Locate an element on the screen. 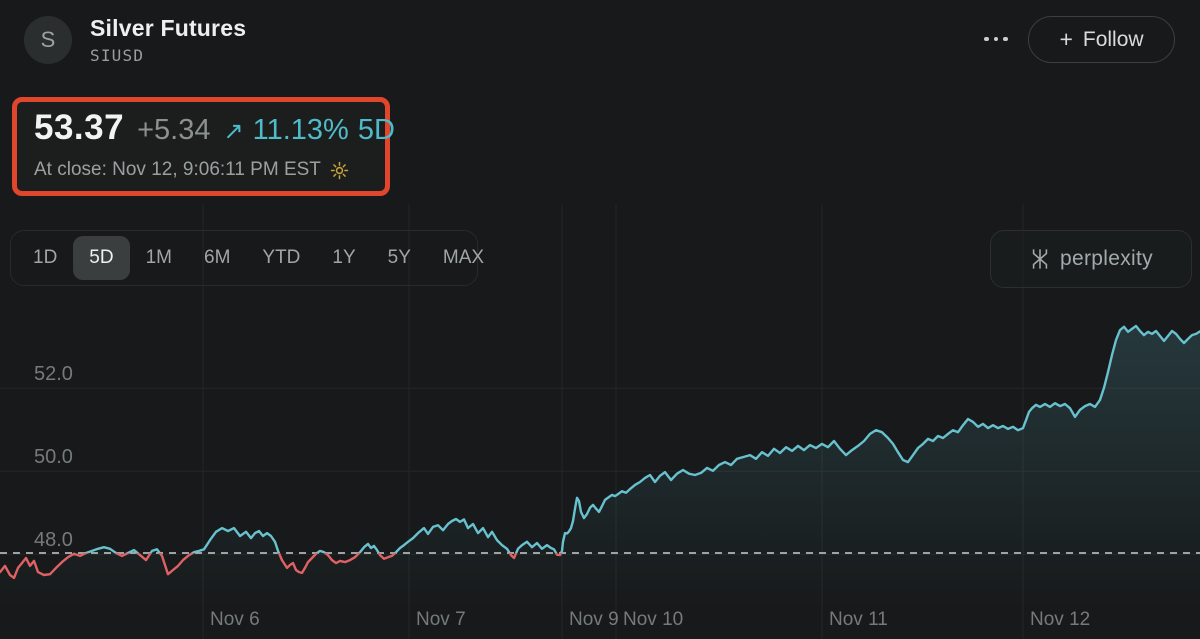 The width and height of the screenshot is (1200, 639). last-price: 53.37 is located at coordinates (79, 127).